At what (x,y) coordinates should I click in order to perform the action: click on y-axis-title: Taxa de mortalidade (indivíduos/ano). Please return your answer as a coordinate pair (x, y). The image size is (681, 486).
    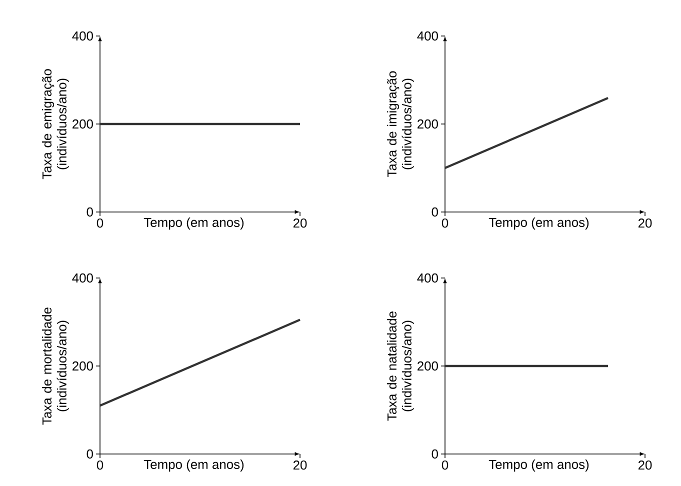
    Looking at the image, I should click on (56, 366).